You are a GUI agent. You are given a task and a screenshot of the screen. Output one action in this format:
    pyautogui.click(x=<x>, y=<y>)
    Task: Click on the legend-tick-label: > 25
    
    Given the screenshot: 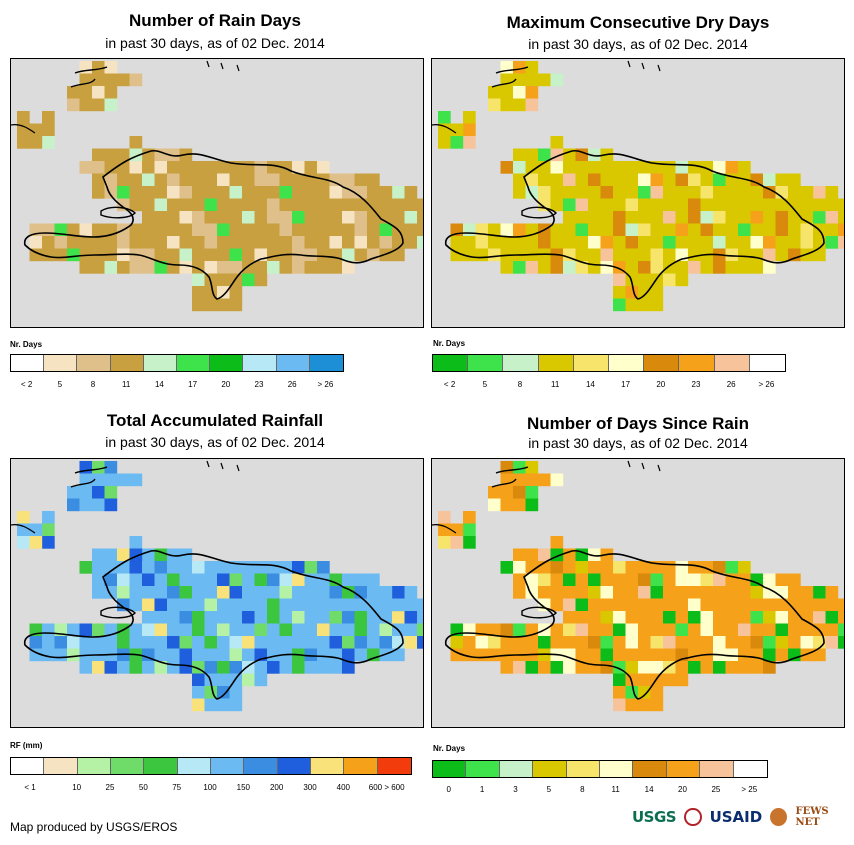 What is the action you would take?
    pyautogui.click(x=749, y=789)
    